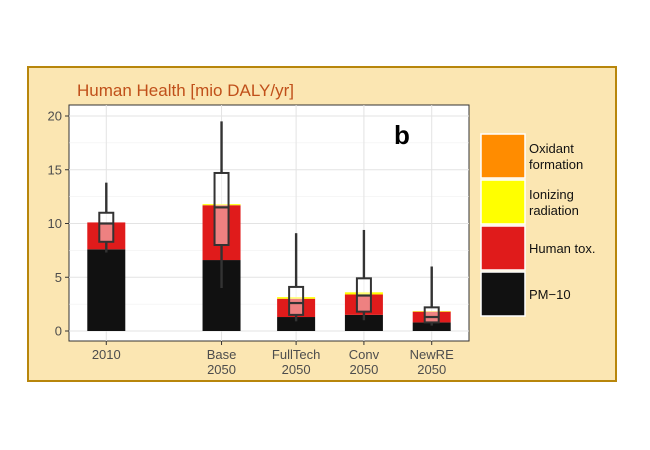  I want to click on legend-label: PM−10, so click(550, 294).